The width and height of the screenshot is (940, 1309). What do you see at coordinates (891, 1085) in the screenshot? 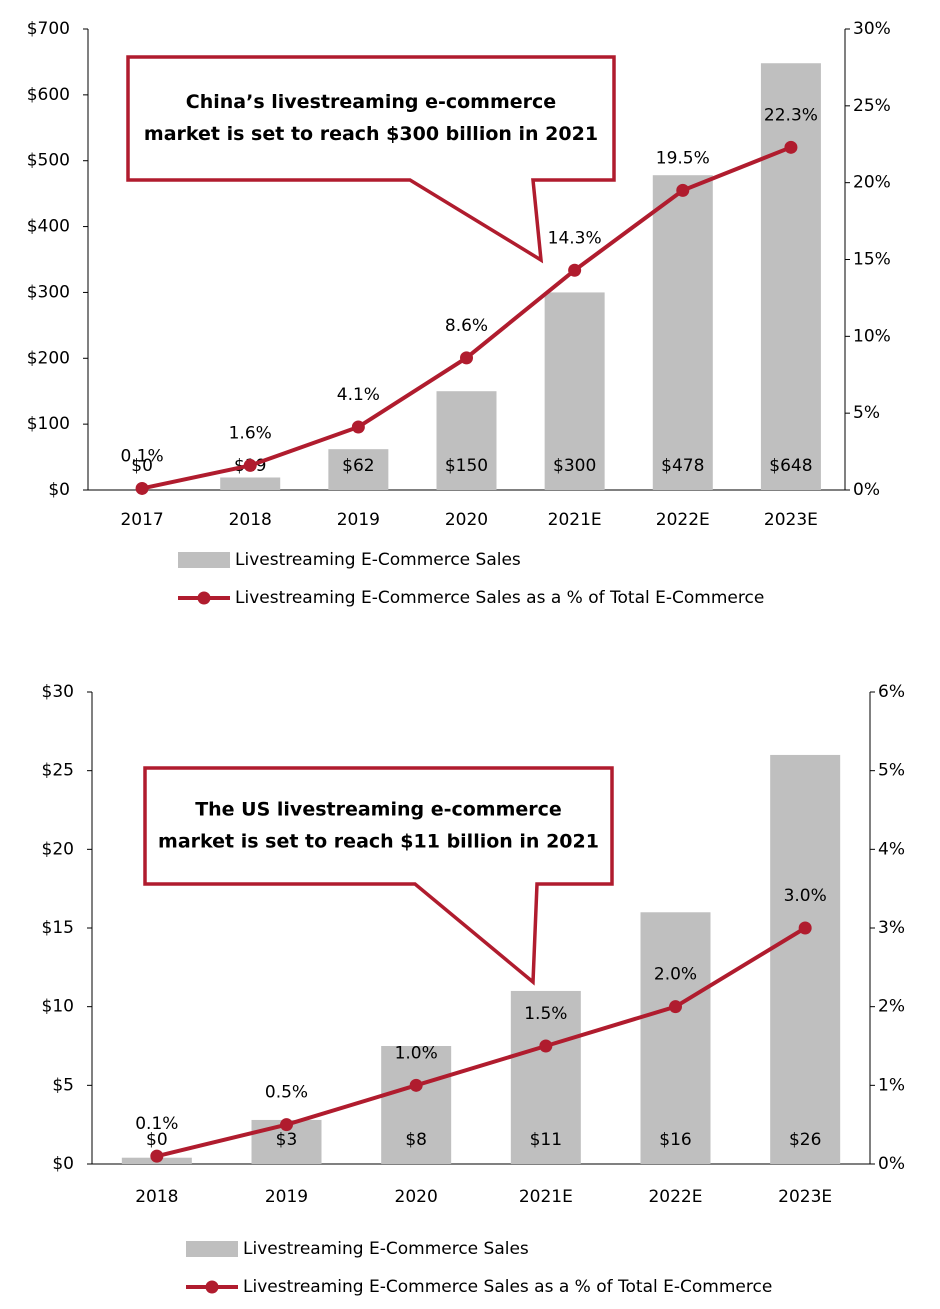
I see `y2-tick-label: 1%` at bounding box center [891, 1085].